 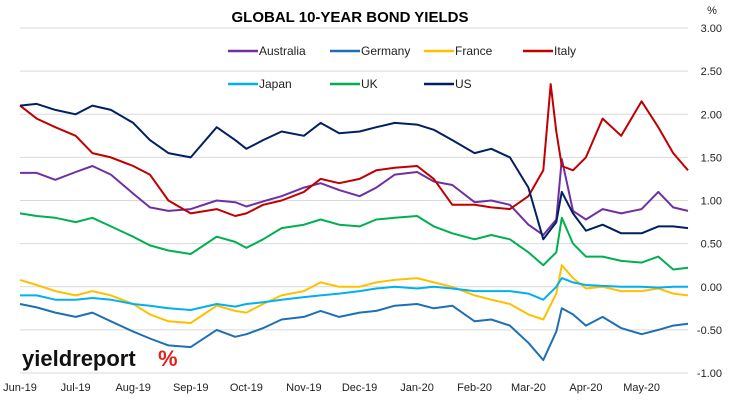 I want to click on legend-label-germany: Germany, so click(x=385, y=51).